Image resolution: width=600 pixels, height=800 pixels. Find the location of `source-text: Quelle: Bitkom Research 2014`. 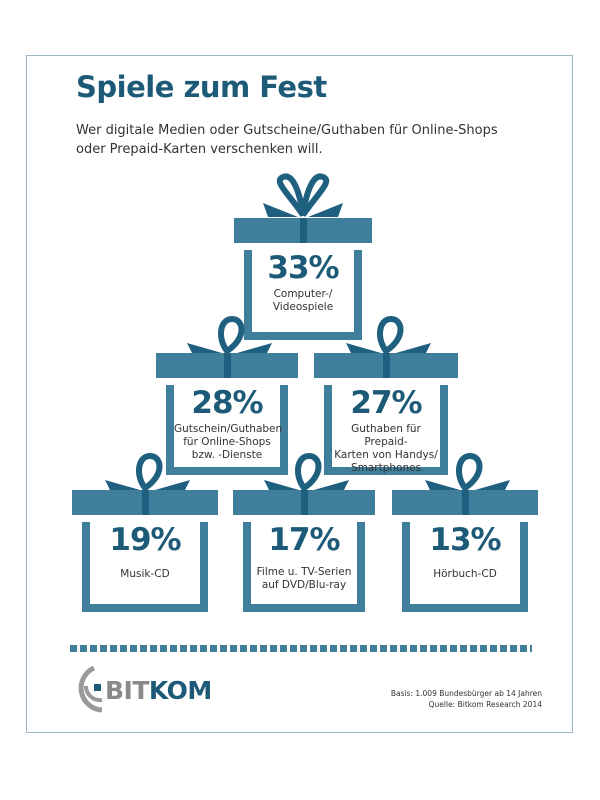

source-text: Quelle: Bitkom Research 2014 is located at coordinates (485, 704).